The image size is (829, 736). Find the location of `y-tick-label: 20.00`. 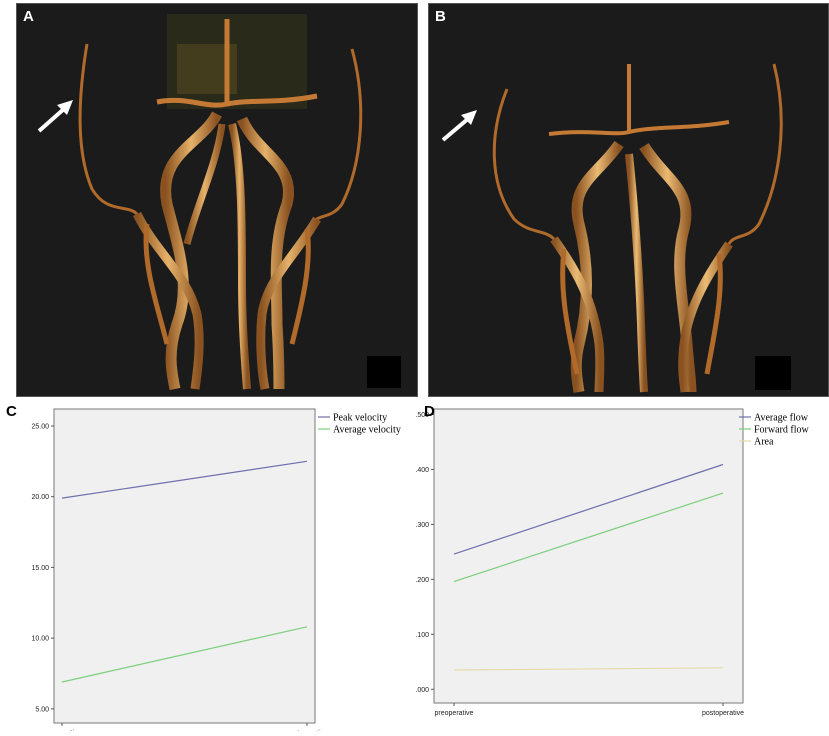

y-tick-label: 20.00 is located at coordinates (40, 497).